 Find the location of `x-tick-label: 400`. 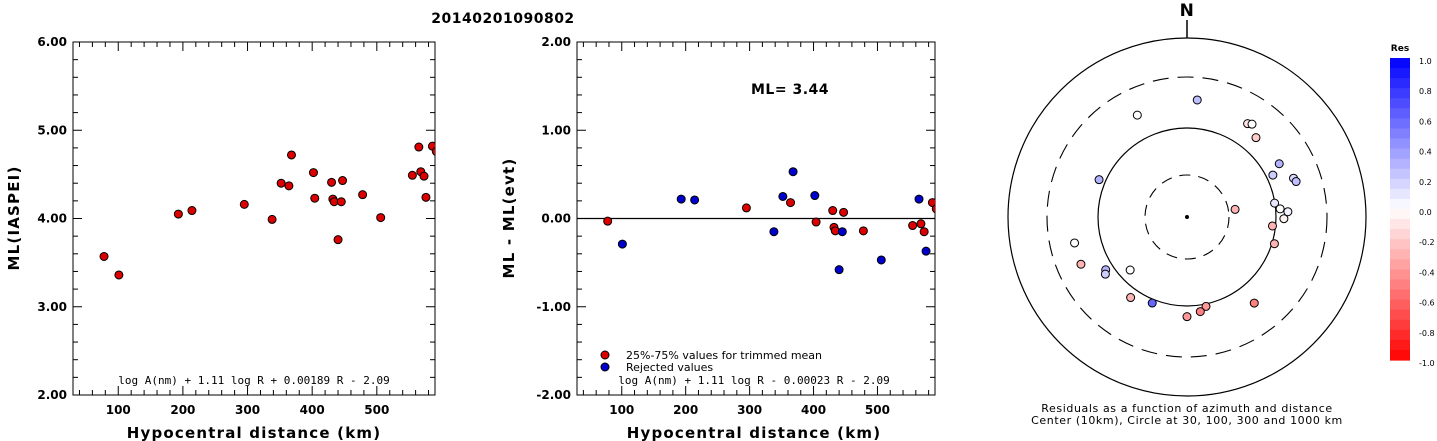

x-tick-label: 400 is located at coordinates (813, 410).